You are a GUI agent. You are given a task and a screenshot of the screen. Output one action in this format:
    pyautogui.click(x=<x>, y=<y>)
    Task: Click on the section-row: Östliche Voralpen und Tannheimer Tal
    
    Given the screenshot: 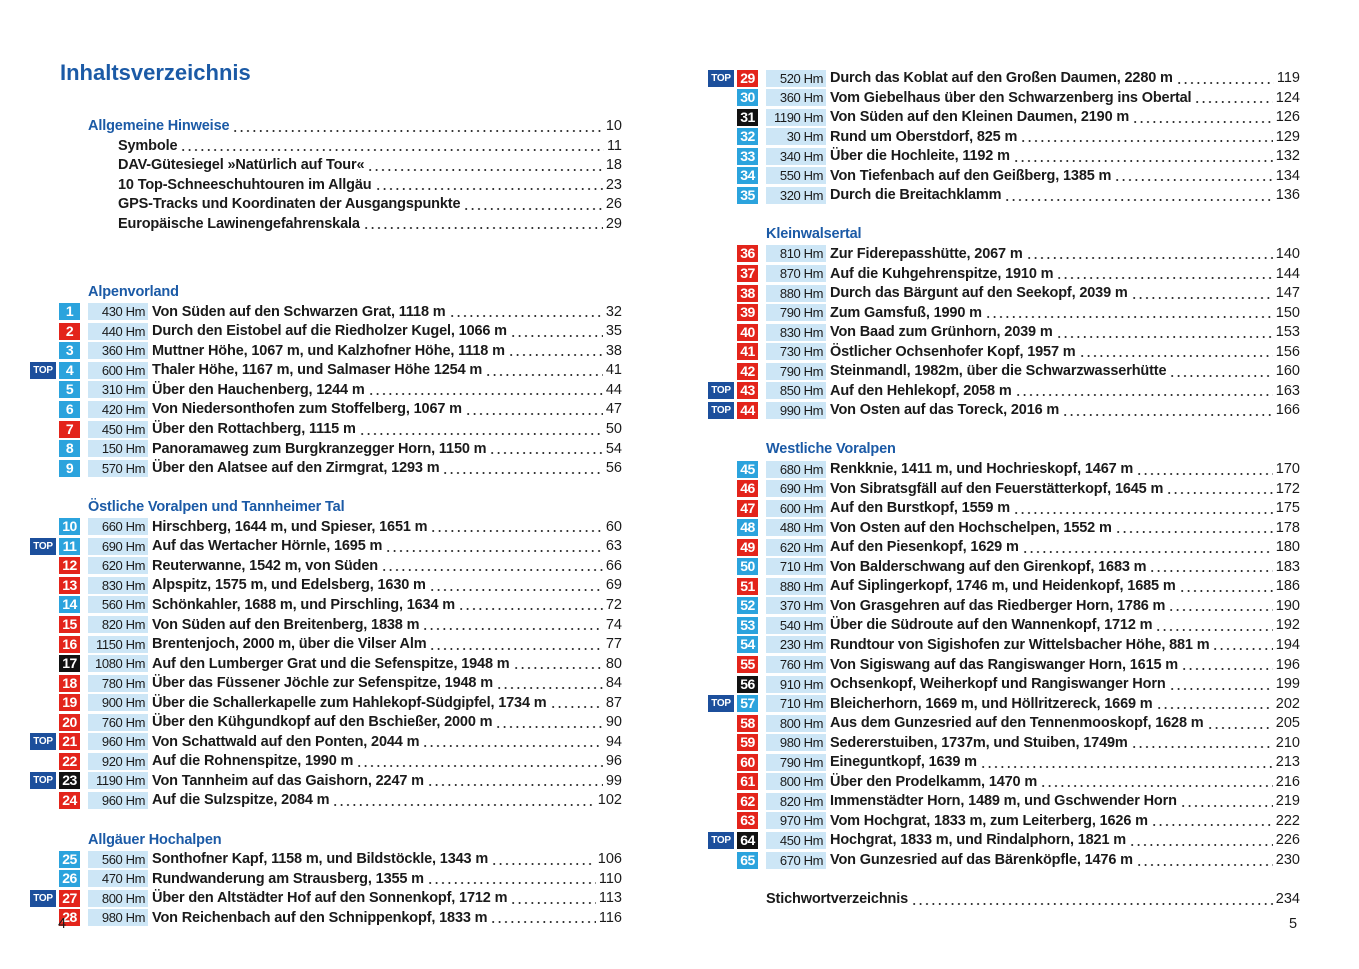 What is the action you would take?
    pyautogui.click(x=326, y=507)
    